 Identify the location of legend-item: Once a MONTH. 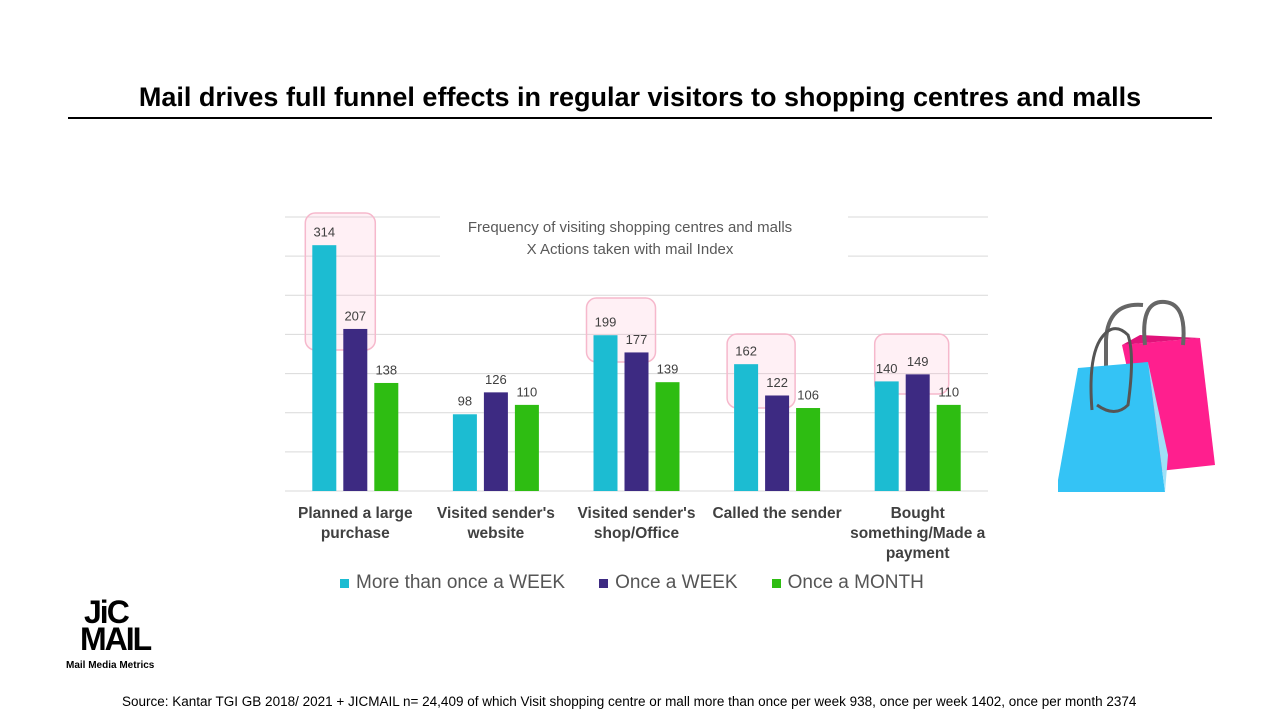
(847, 583).